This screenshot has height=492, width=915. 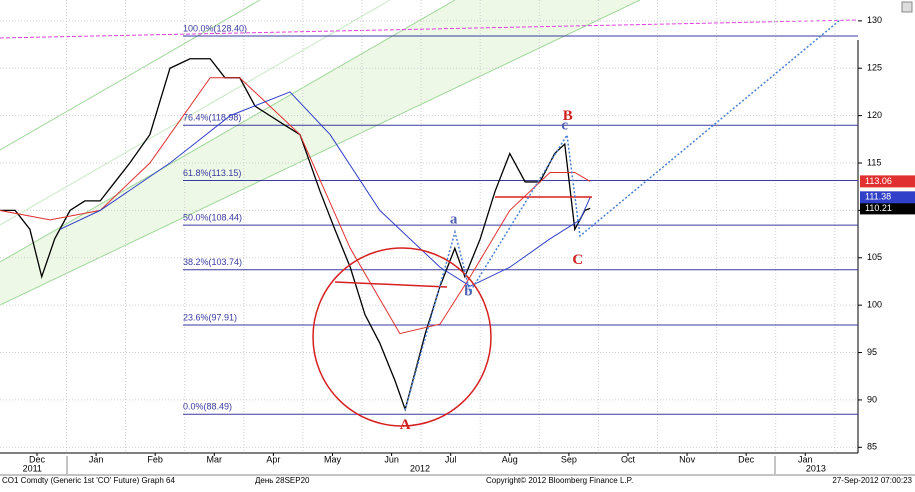 What do you see at coordinates (454, 219) in the screenshot?
I see `wave-label: a` at bounding box center [454, 219].